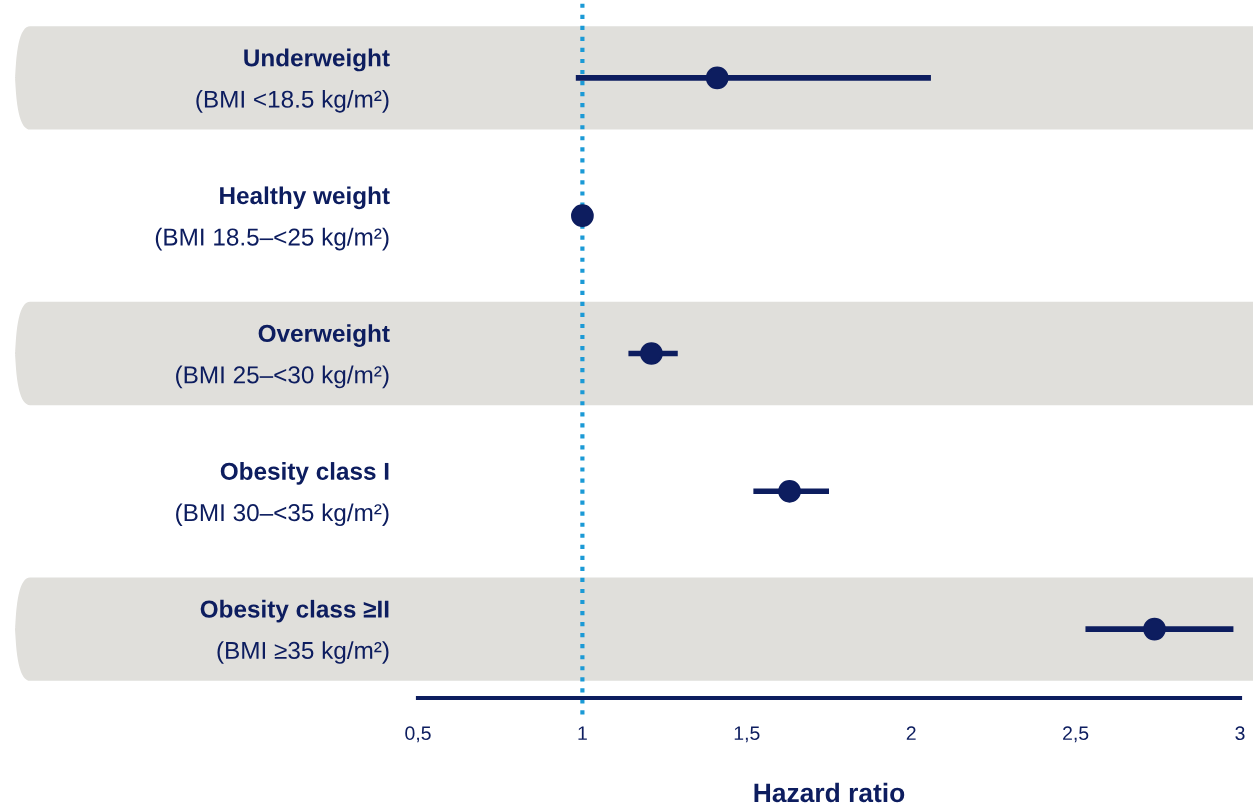 This screenshot has width=1253, height=809. I want to click on y-tick-label: Healthy weight (BMI 18.5–<25 kg/m²), so click(272, 218).